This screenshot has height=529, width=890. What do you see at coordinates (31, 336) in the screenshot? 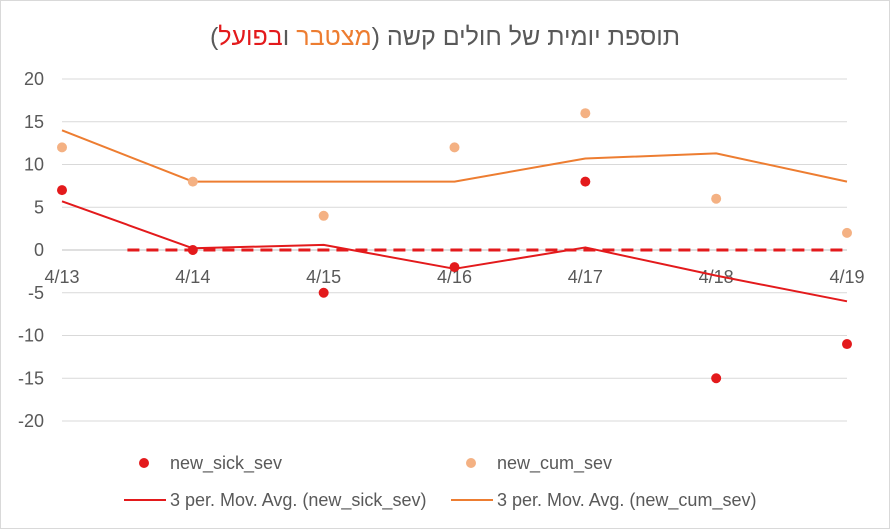
I see `y-tick-label: -10` at bounding box center [31, 336].